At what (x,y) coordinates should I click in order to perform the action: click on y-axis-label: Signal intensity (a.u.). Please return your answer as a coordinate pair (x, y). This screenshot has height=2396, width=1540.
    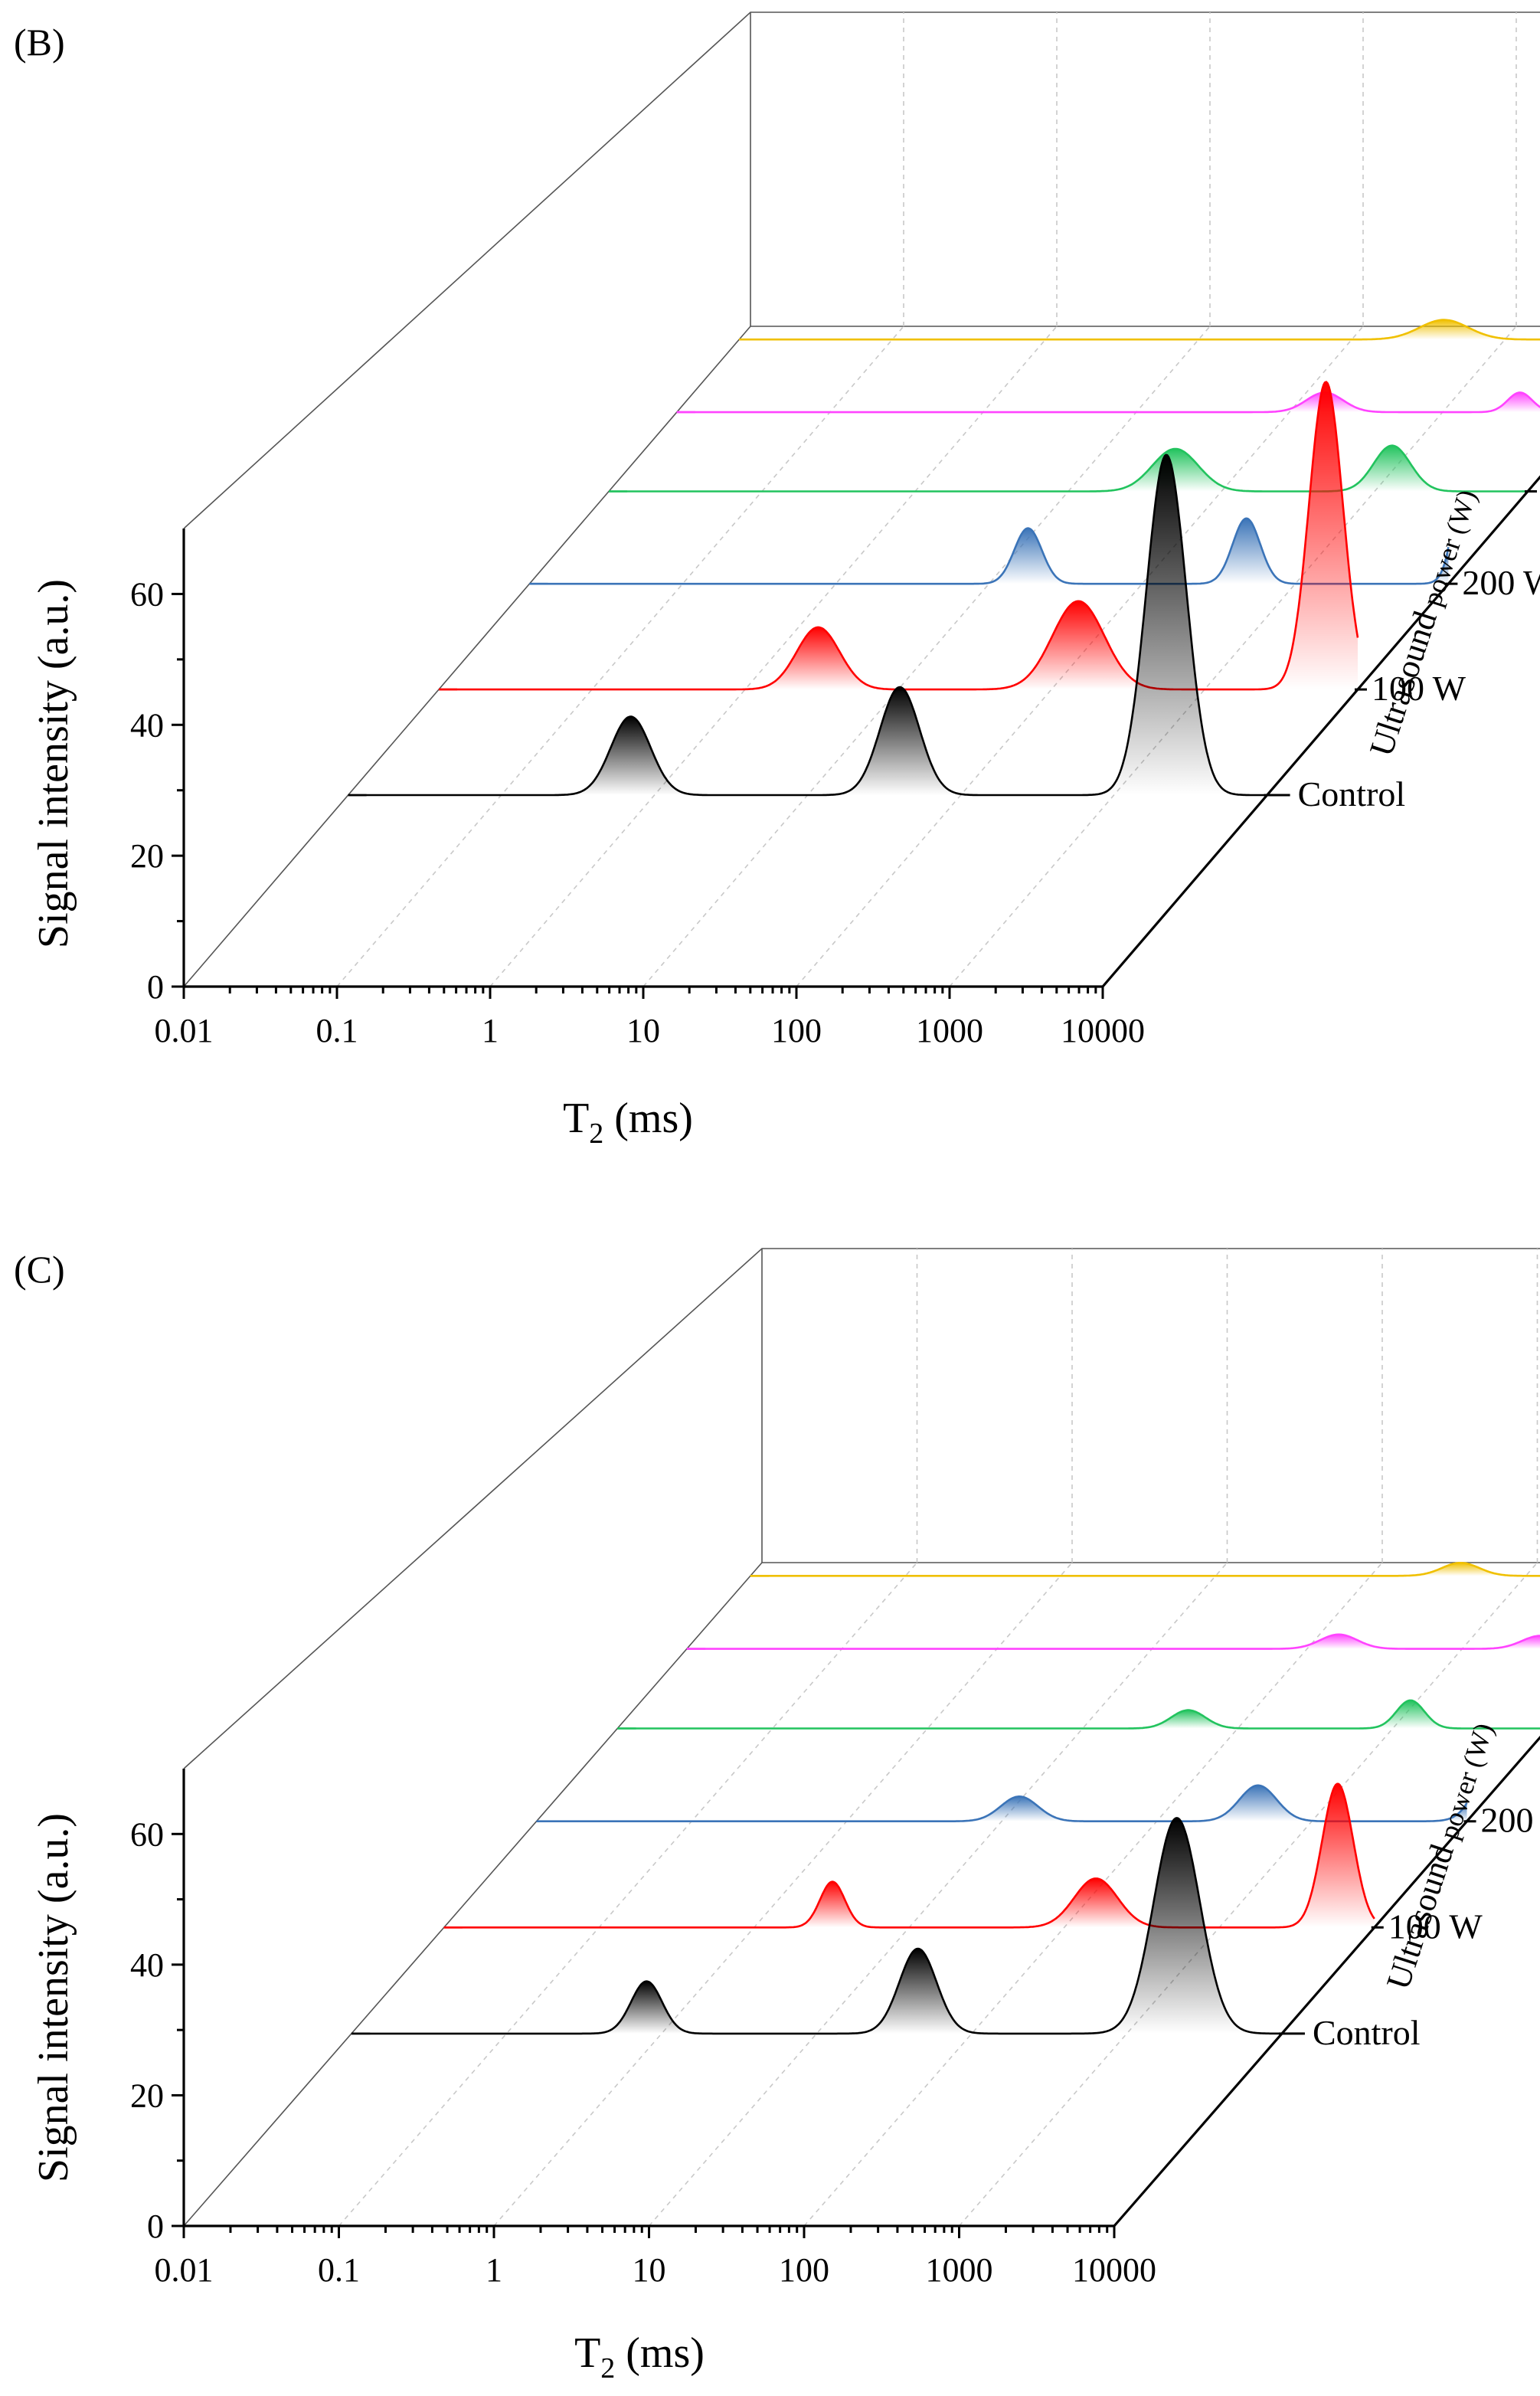
    Looking at the image, I should click on (53, 1997).